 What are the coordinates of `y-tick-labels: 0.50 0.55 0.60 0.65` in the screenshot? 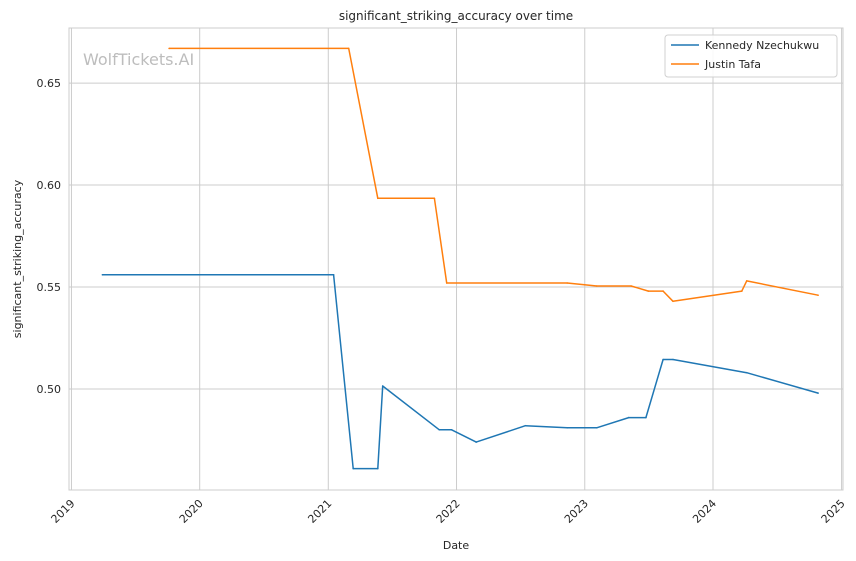 It's located at (49, 236).